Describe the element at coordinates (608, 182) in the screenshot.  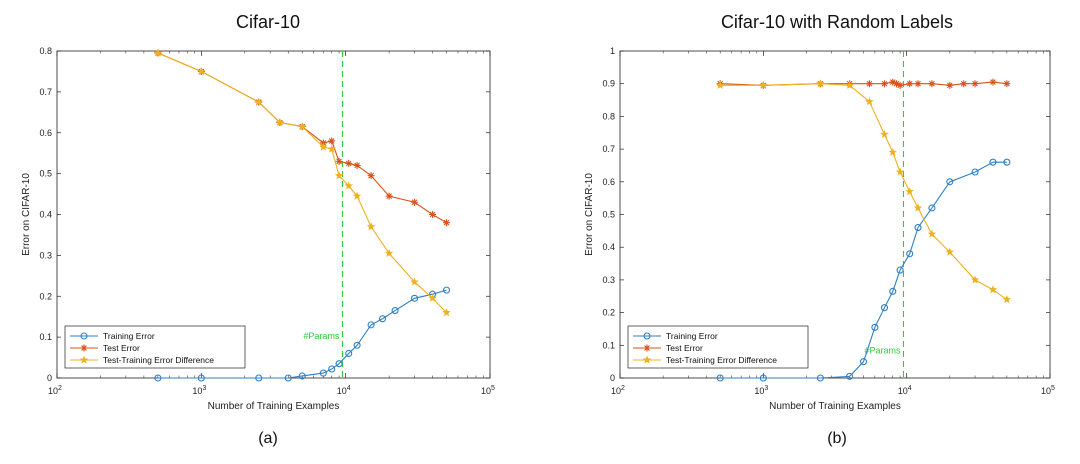
I see `y-tick-label: 0.6` at that location.